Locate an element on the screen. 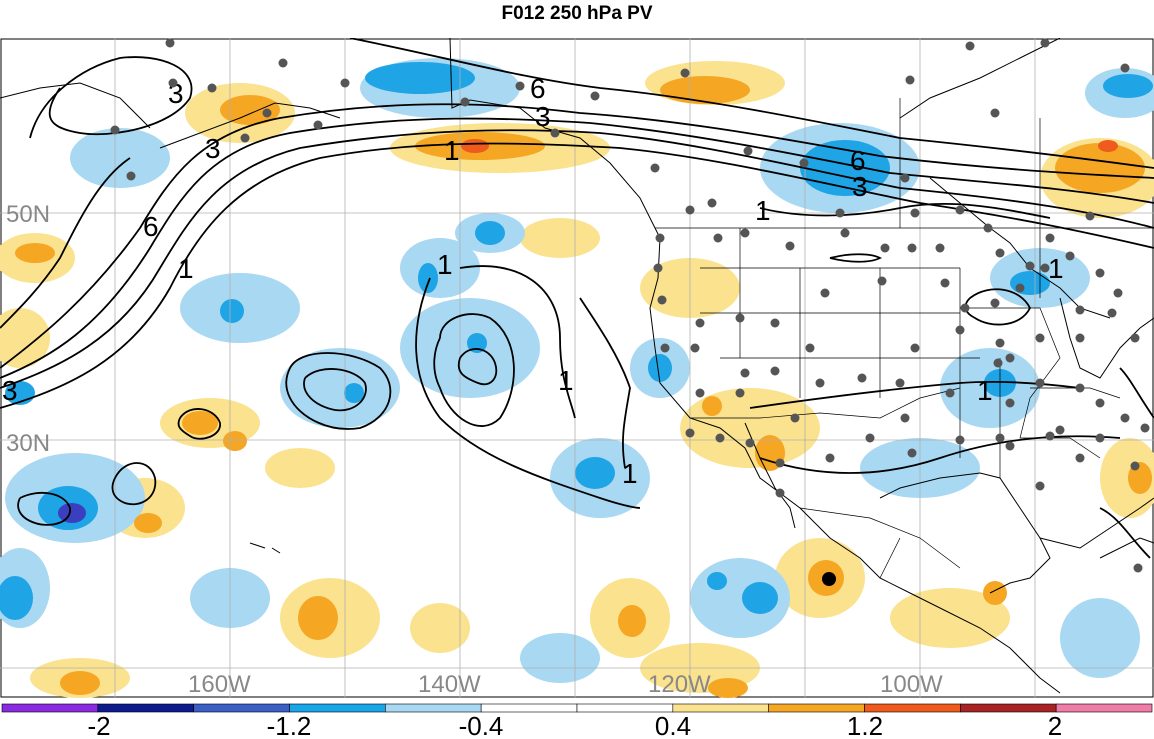 The height and width of the screenshot is (739, 1154). lon-label-120w: 120W is located at coordinates (679, 684).